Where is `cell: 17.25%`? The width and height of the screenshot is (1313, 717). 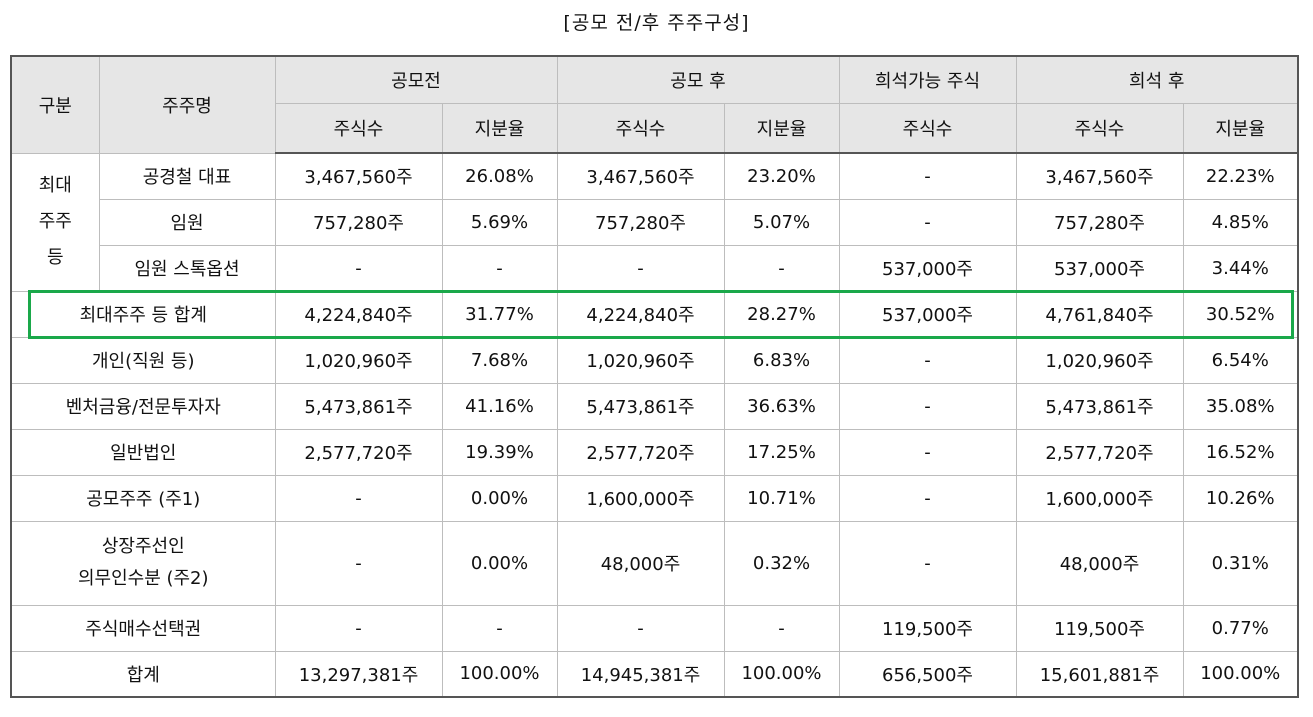
cell: 17.25% is located at coordinates (781, 452).